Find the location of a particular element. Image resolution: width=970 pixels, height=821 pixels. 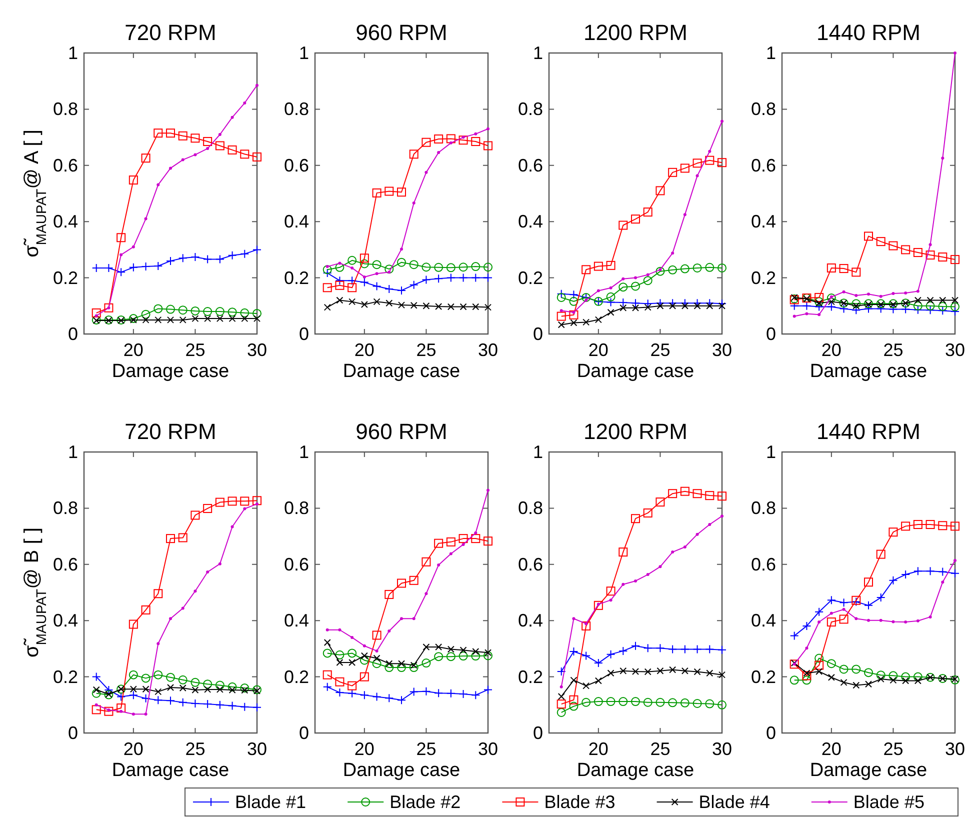

legend-label: Blade #3 is located at coordinates (580, 802).